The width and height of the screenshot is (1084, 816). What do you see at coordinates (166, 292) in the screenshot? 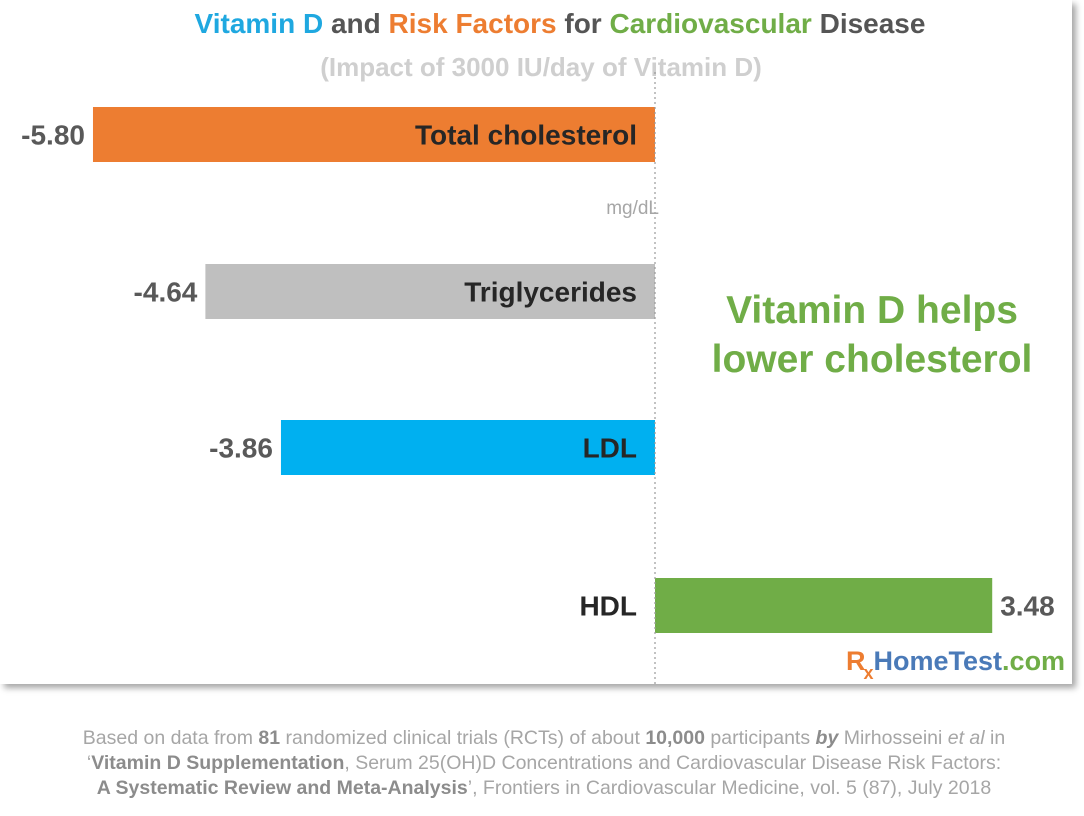
I see `value-label-triglycerides: -4.64` at bounding box center [166, 292].